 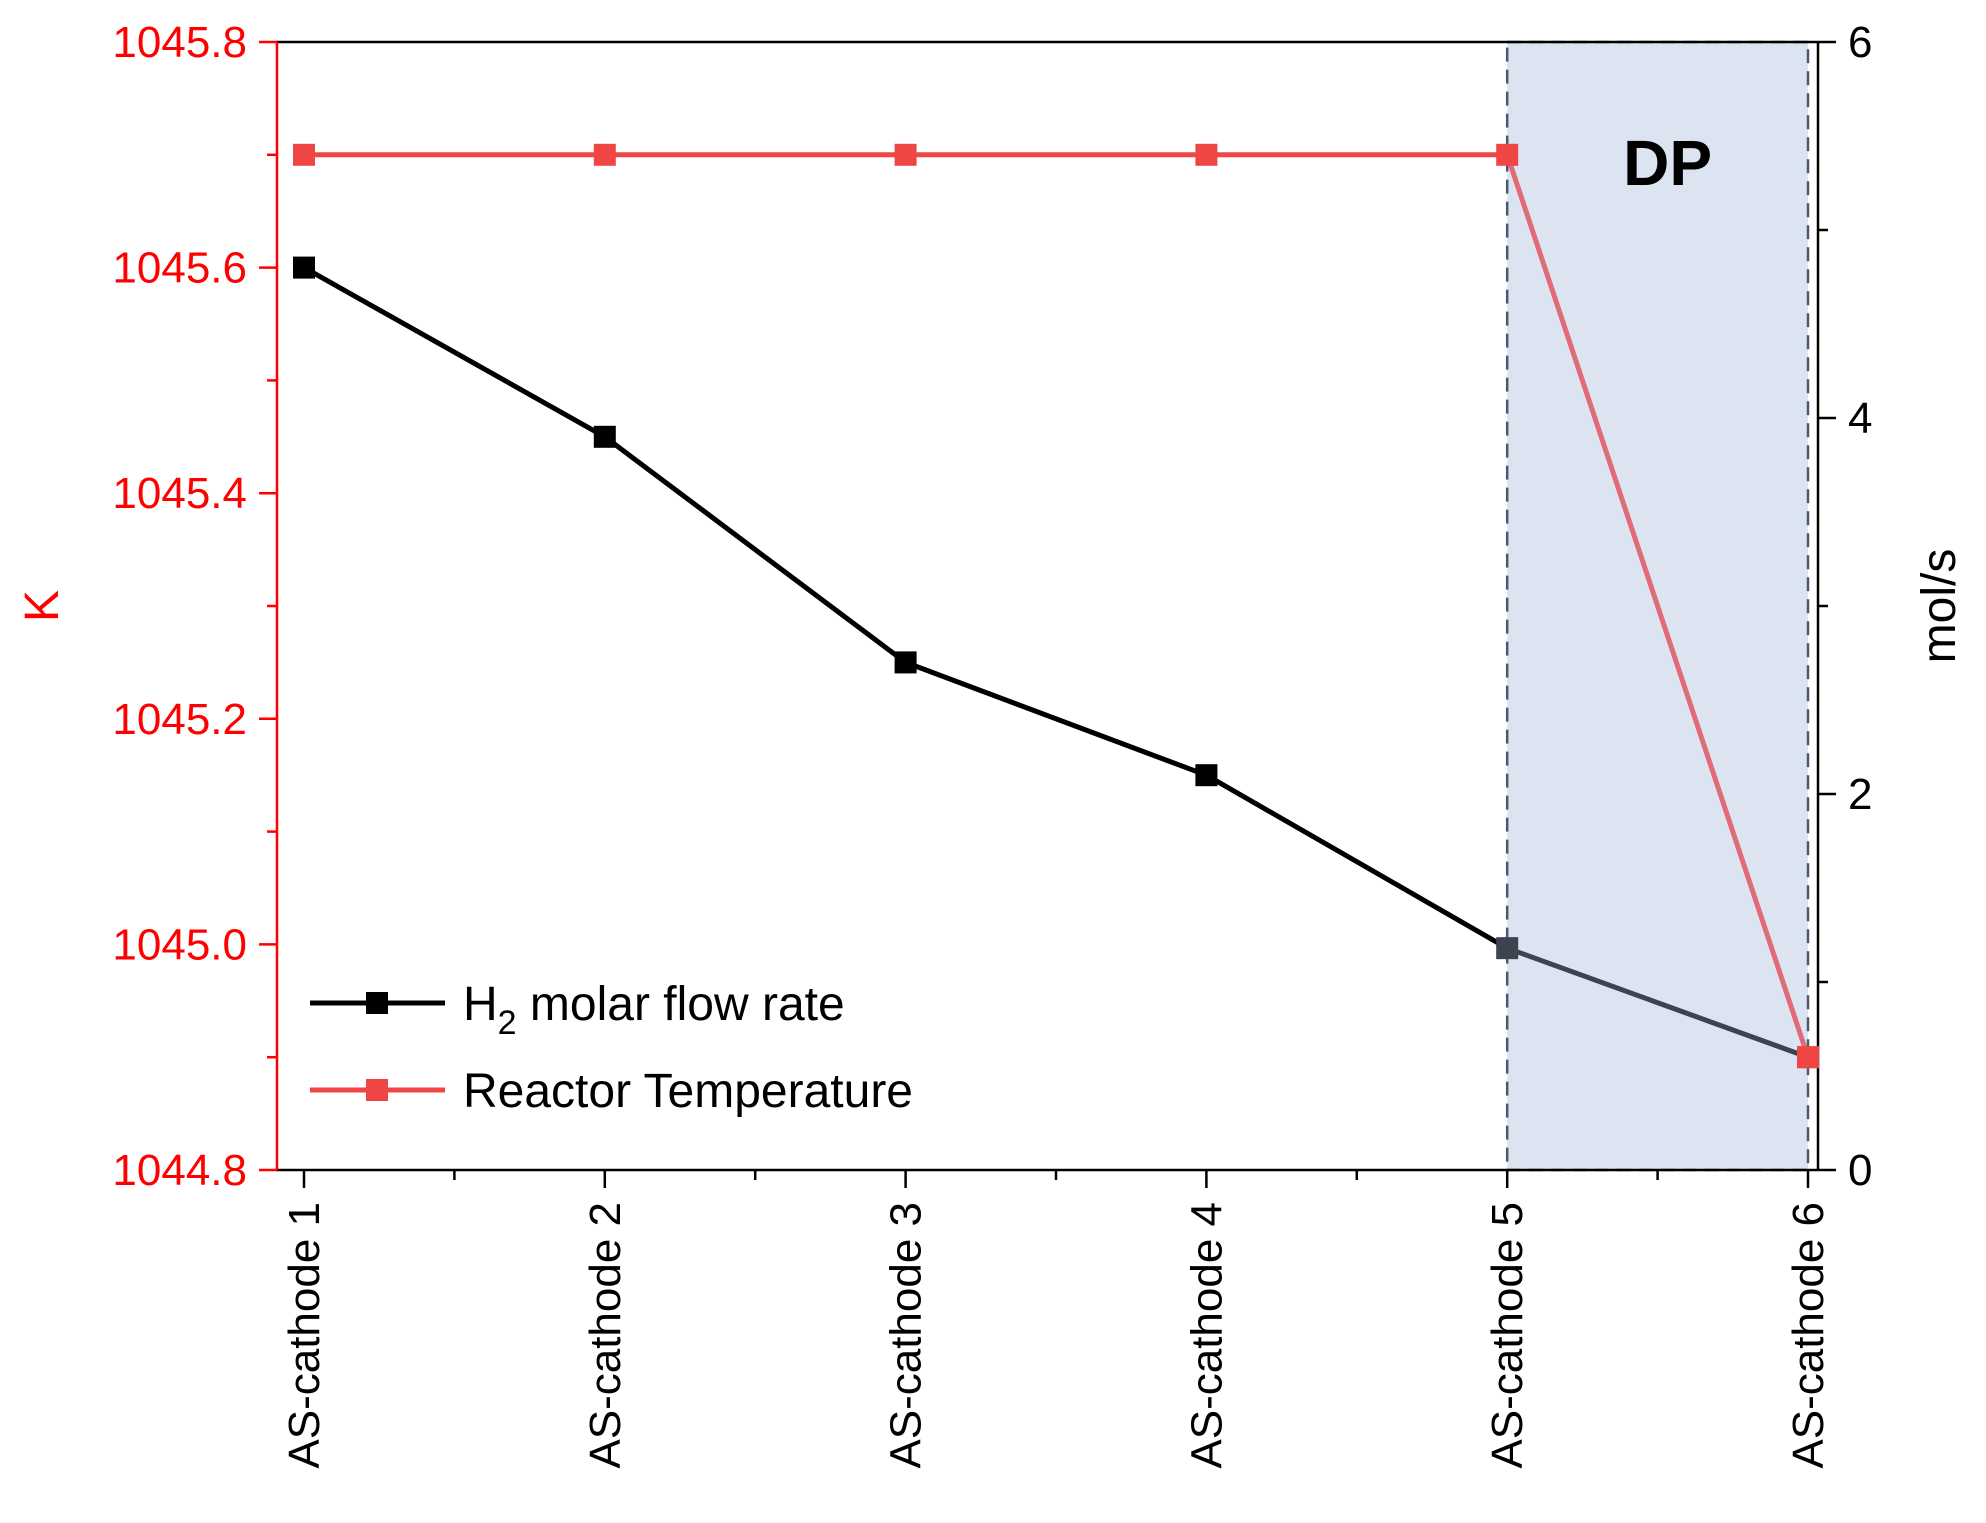 What do you see at coordinates (179, 944) in the screenshot?
I see `left-tick-label: 1045.0` at bounding box center [179, 944].